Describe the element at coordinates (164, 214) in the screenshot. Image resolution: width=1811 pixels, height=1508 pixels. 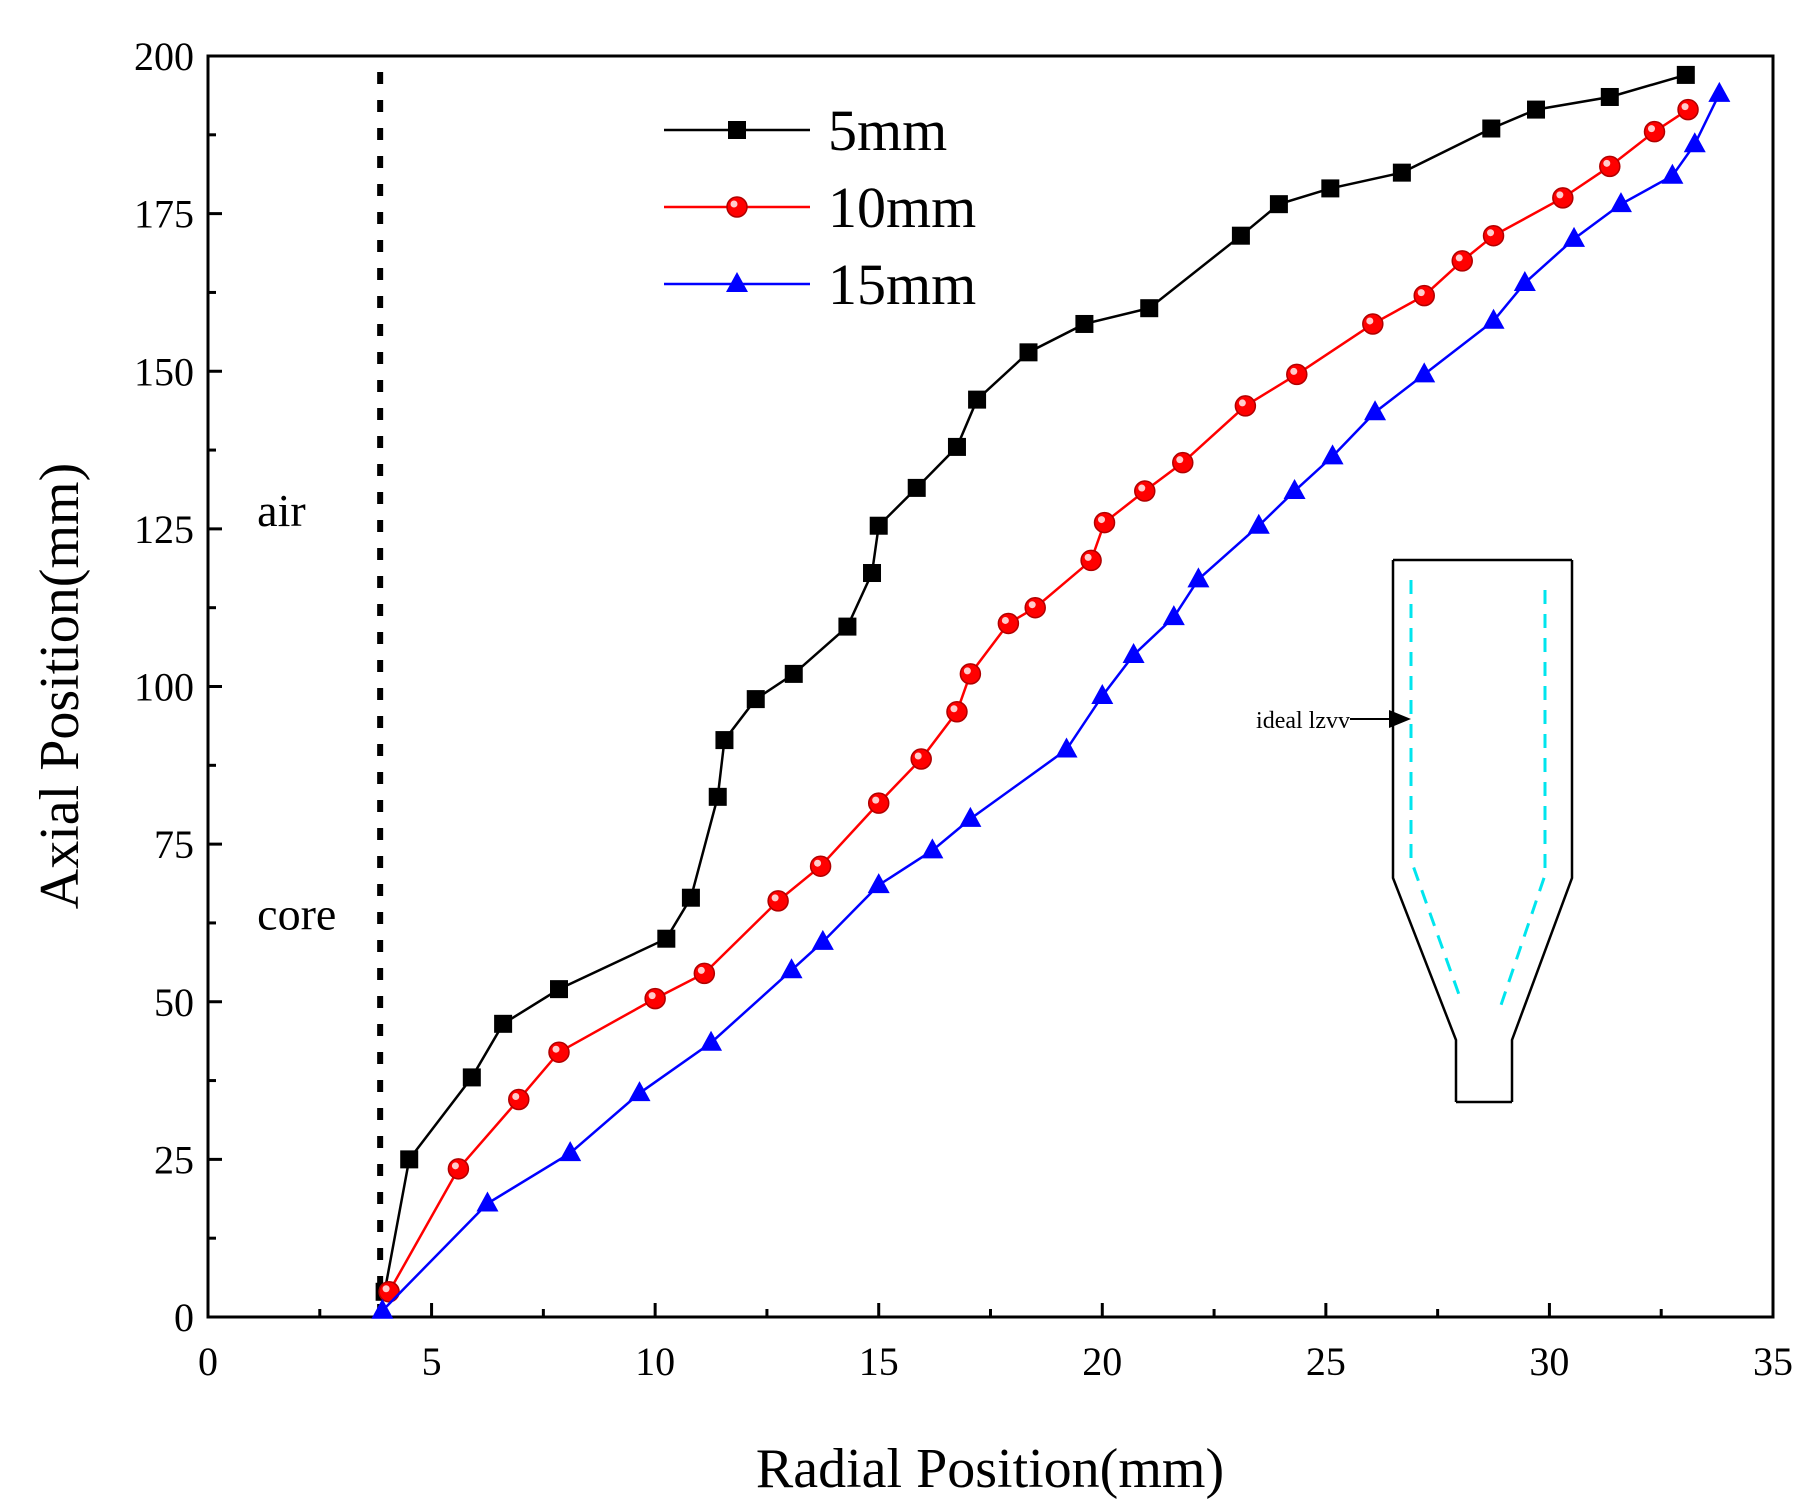
I see `y-tick-label: 175` at that location.